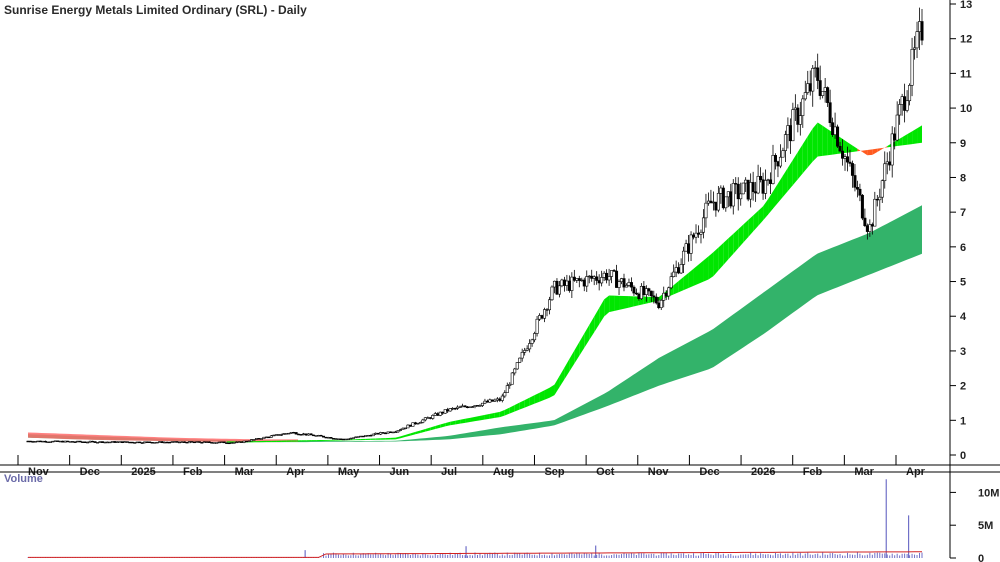 The height and width of the screenshot is (562, 1000). Describe the element at coordinates (475, 554) in the screenshot. I see `volume-average-line` at that location.